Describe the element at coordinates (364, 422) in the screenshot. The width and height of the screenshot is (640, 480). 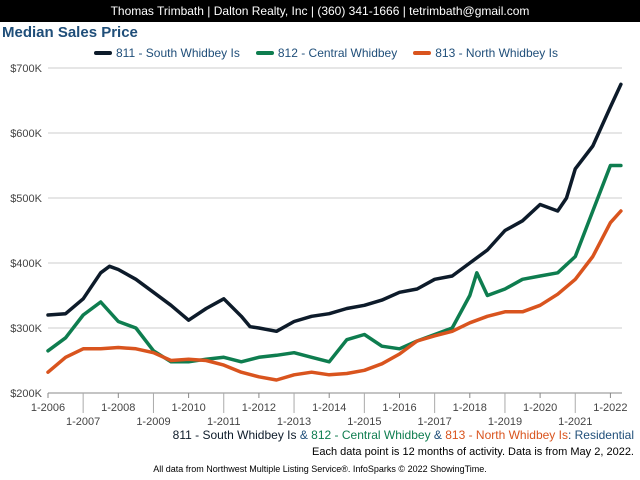
I see `x-tick-label: 1-2015` at that location.